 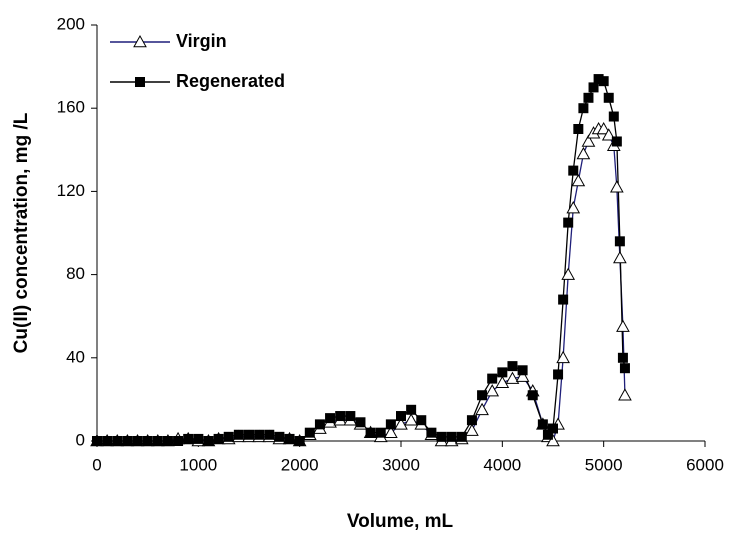 What do you see at coordinates (604, 464) in the screenshot?
I see `x-tick-label: 5000` at bounding box center [604, 464].